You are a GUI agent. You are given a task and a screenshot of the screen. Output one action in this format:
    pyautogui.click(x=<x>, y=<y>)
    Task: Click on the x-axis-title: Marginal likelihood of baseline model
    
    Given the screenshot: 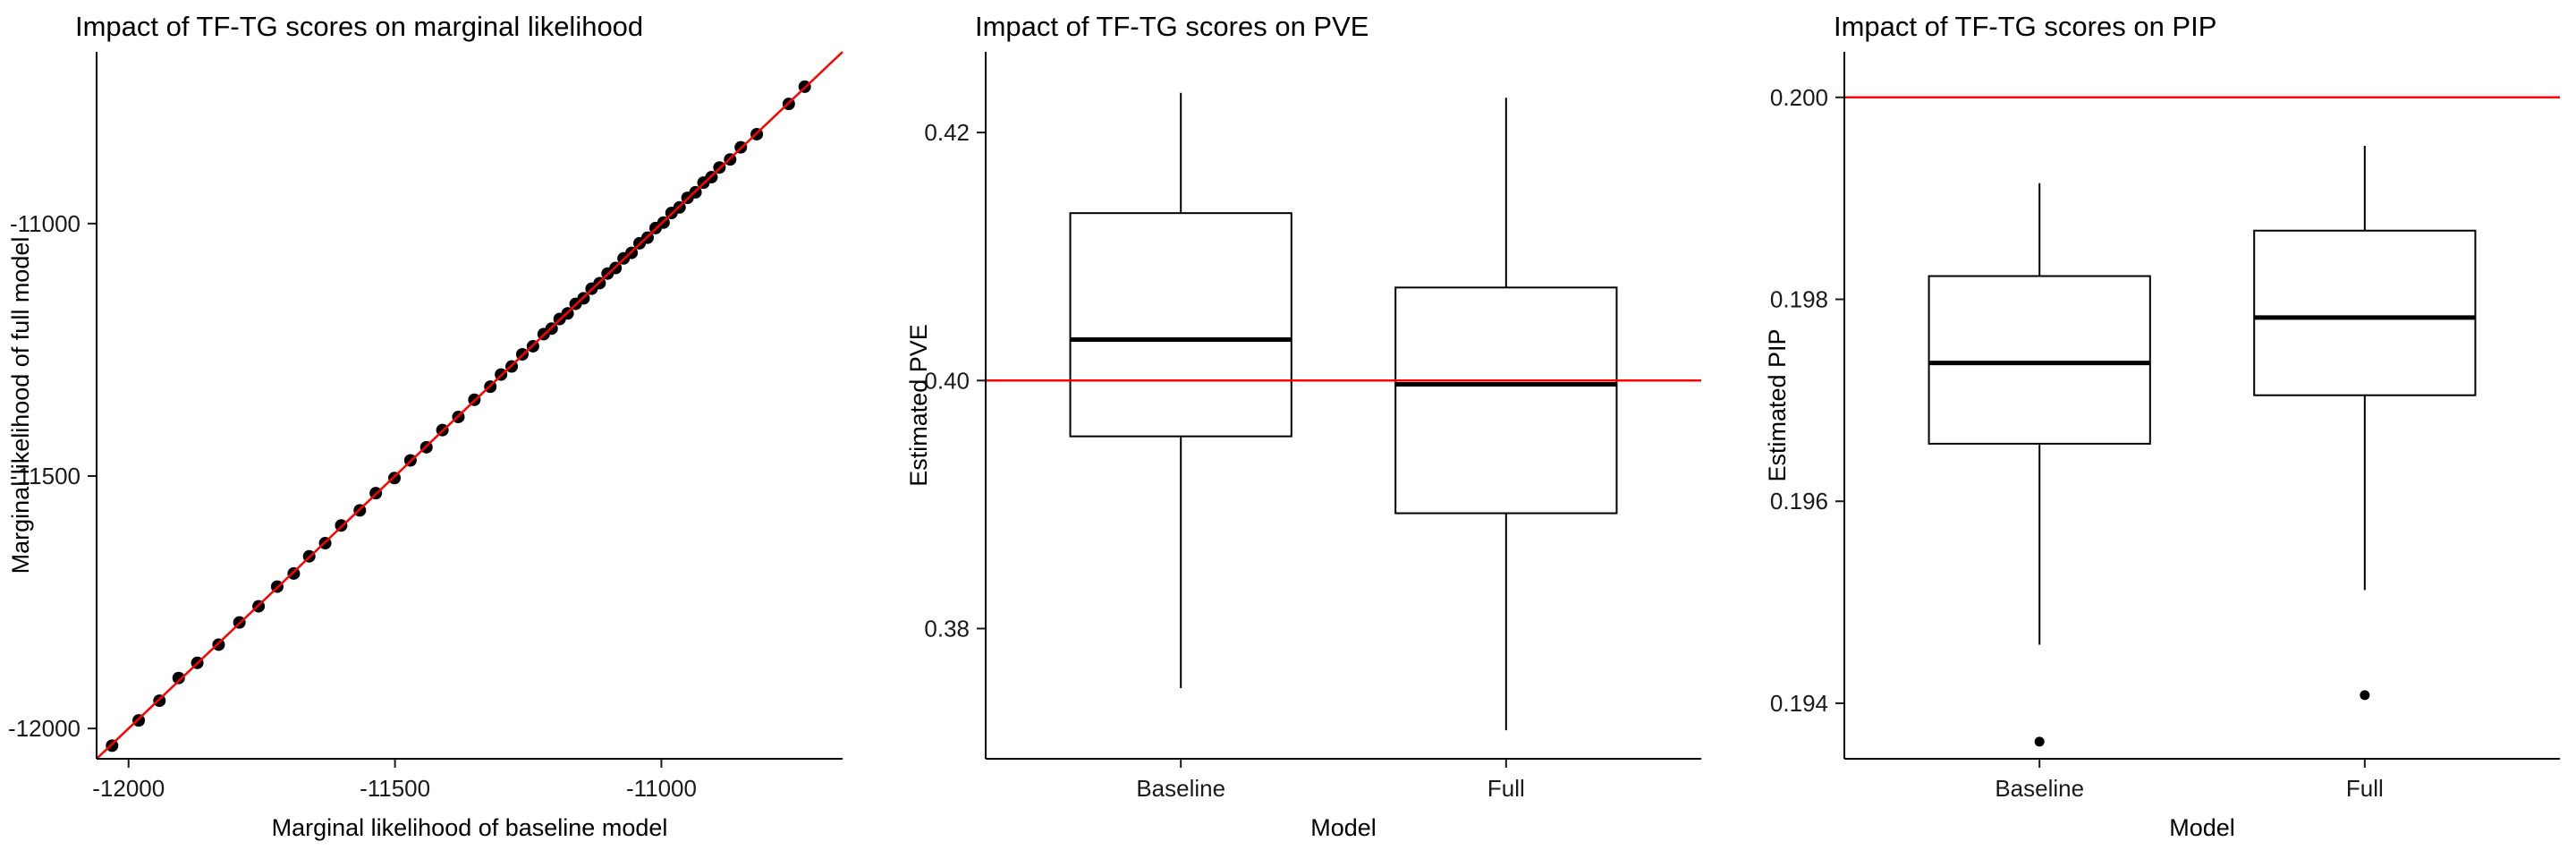 What is the action you would take?
    pyautogui.click(x=470, y=827)
    